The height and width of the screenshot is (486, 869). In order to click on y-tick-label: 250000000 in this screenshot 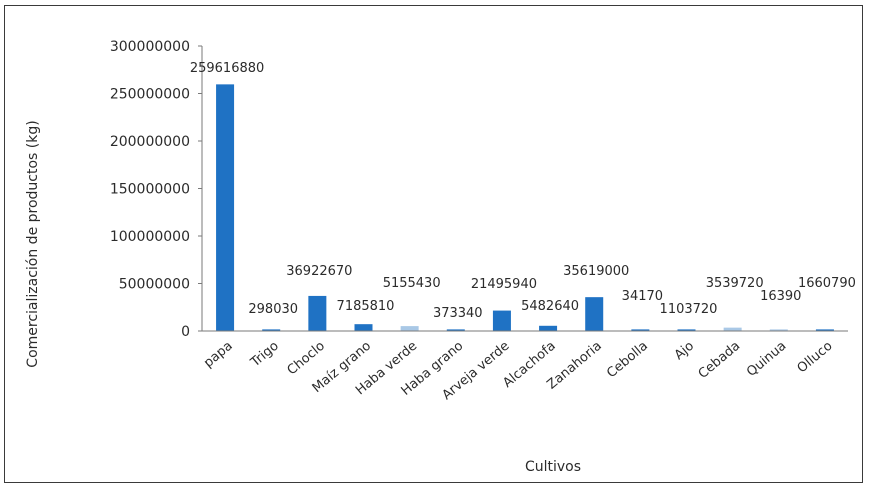, I will do `click(150, 95)`.